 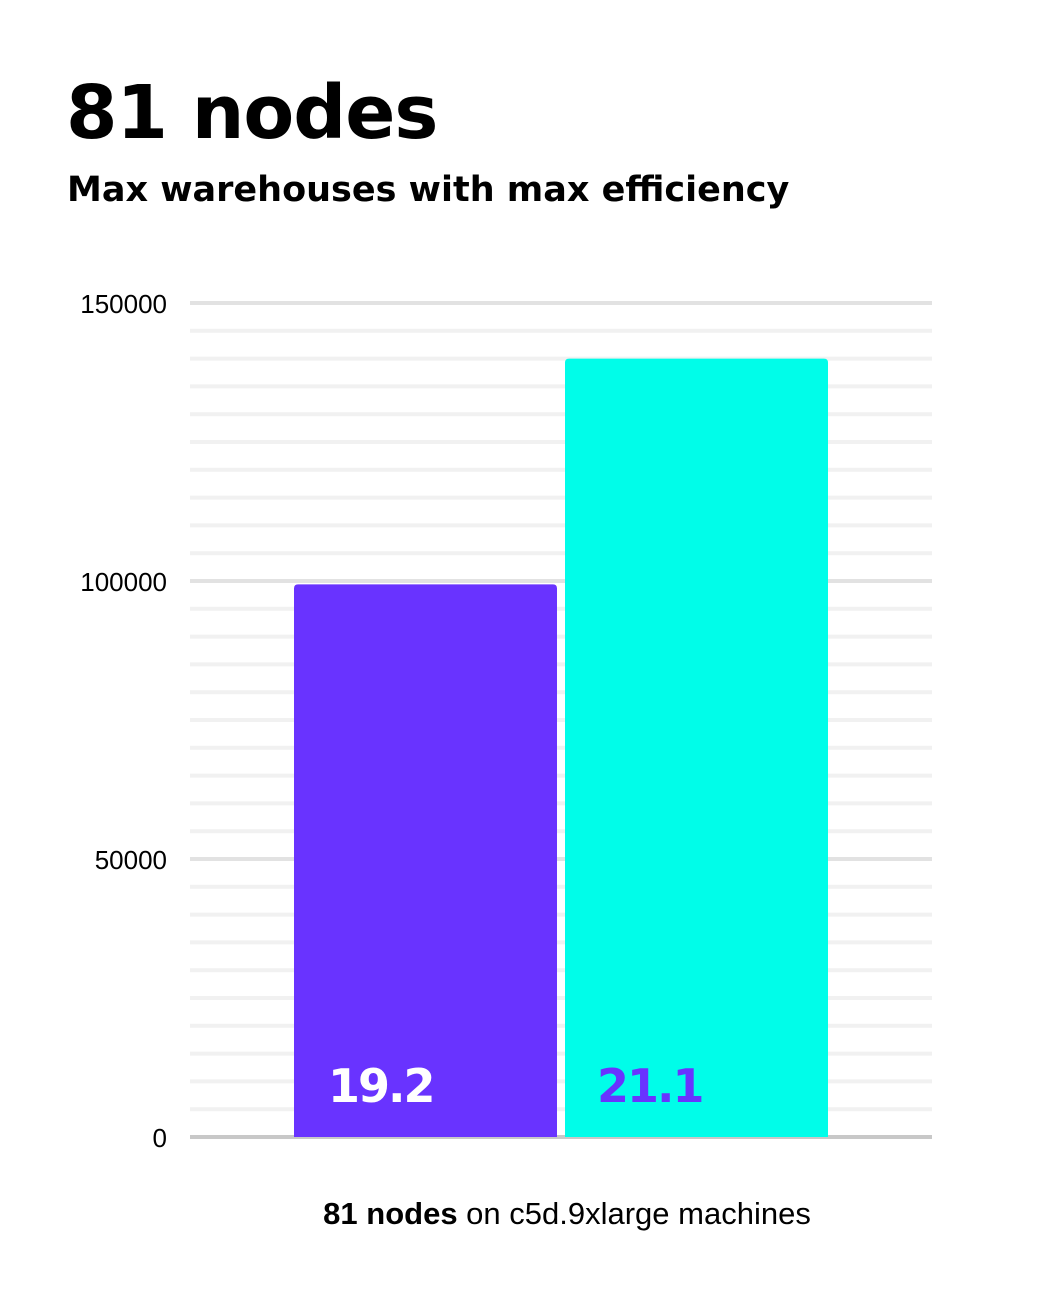 What do you see at coordinates (390, 1213) in the screenshot?
I see `x-axis-label-bold: 81 nodes` at bounding box center [390, 1213].